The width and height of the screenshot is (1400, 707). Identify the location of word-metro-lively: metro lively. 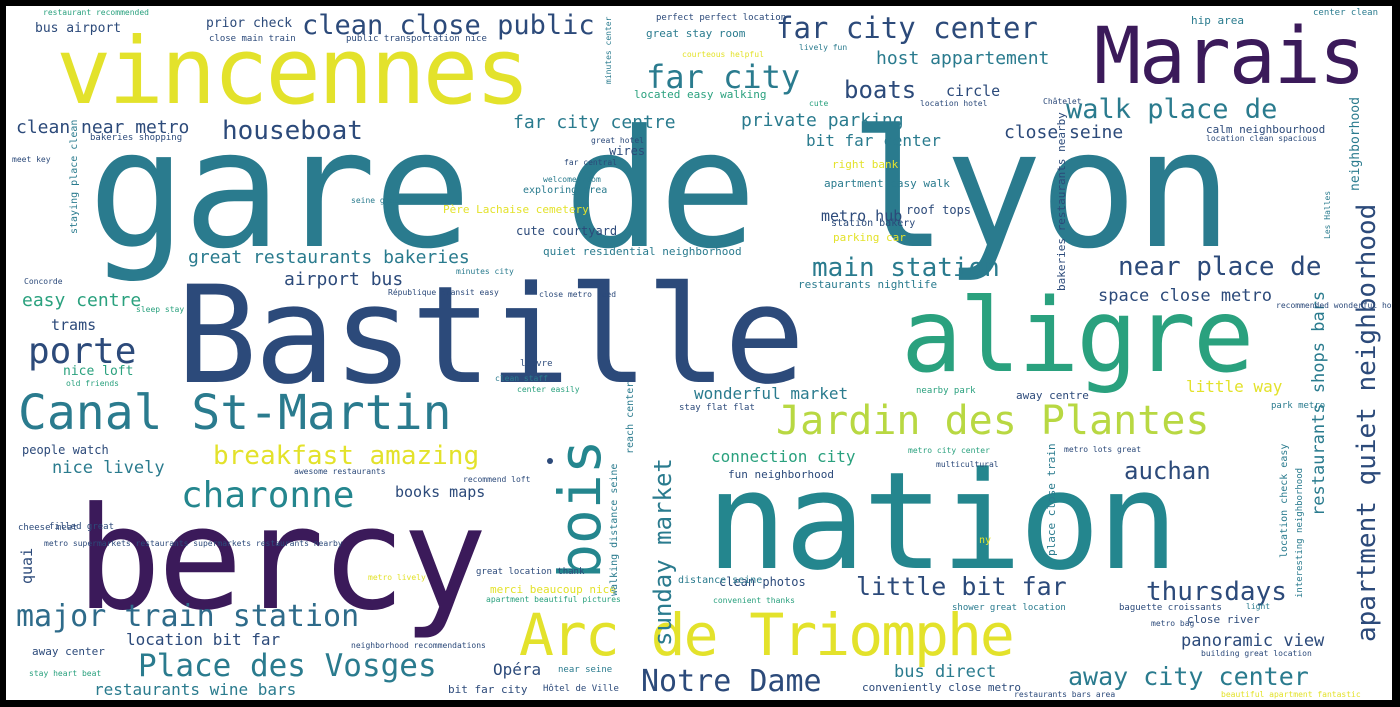
(397, 577).